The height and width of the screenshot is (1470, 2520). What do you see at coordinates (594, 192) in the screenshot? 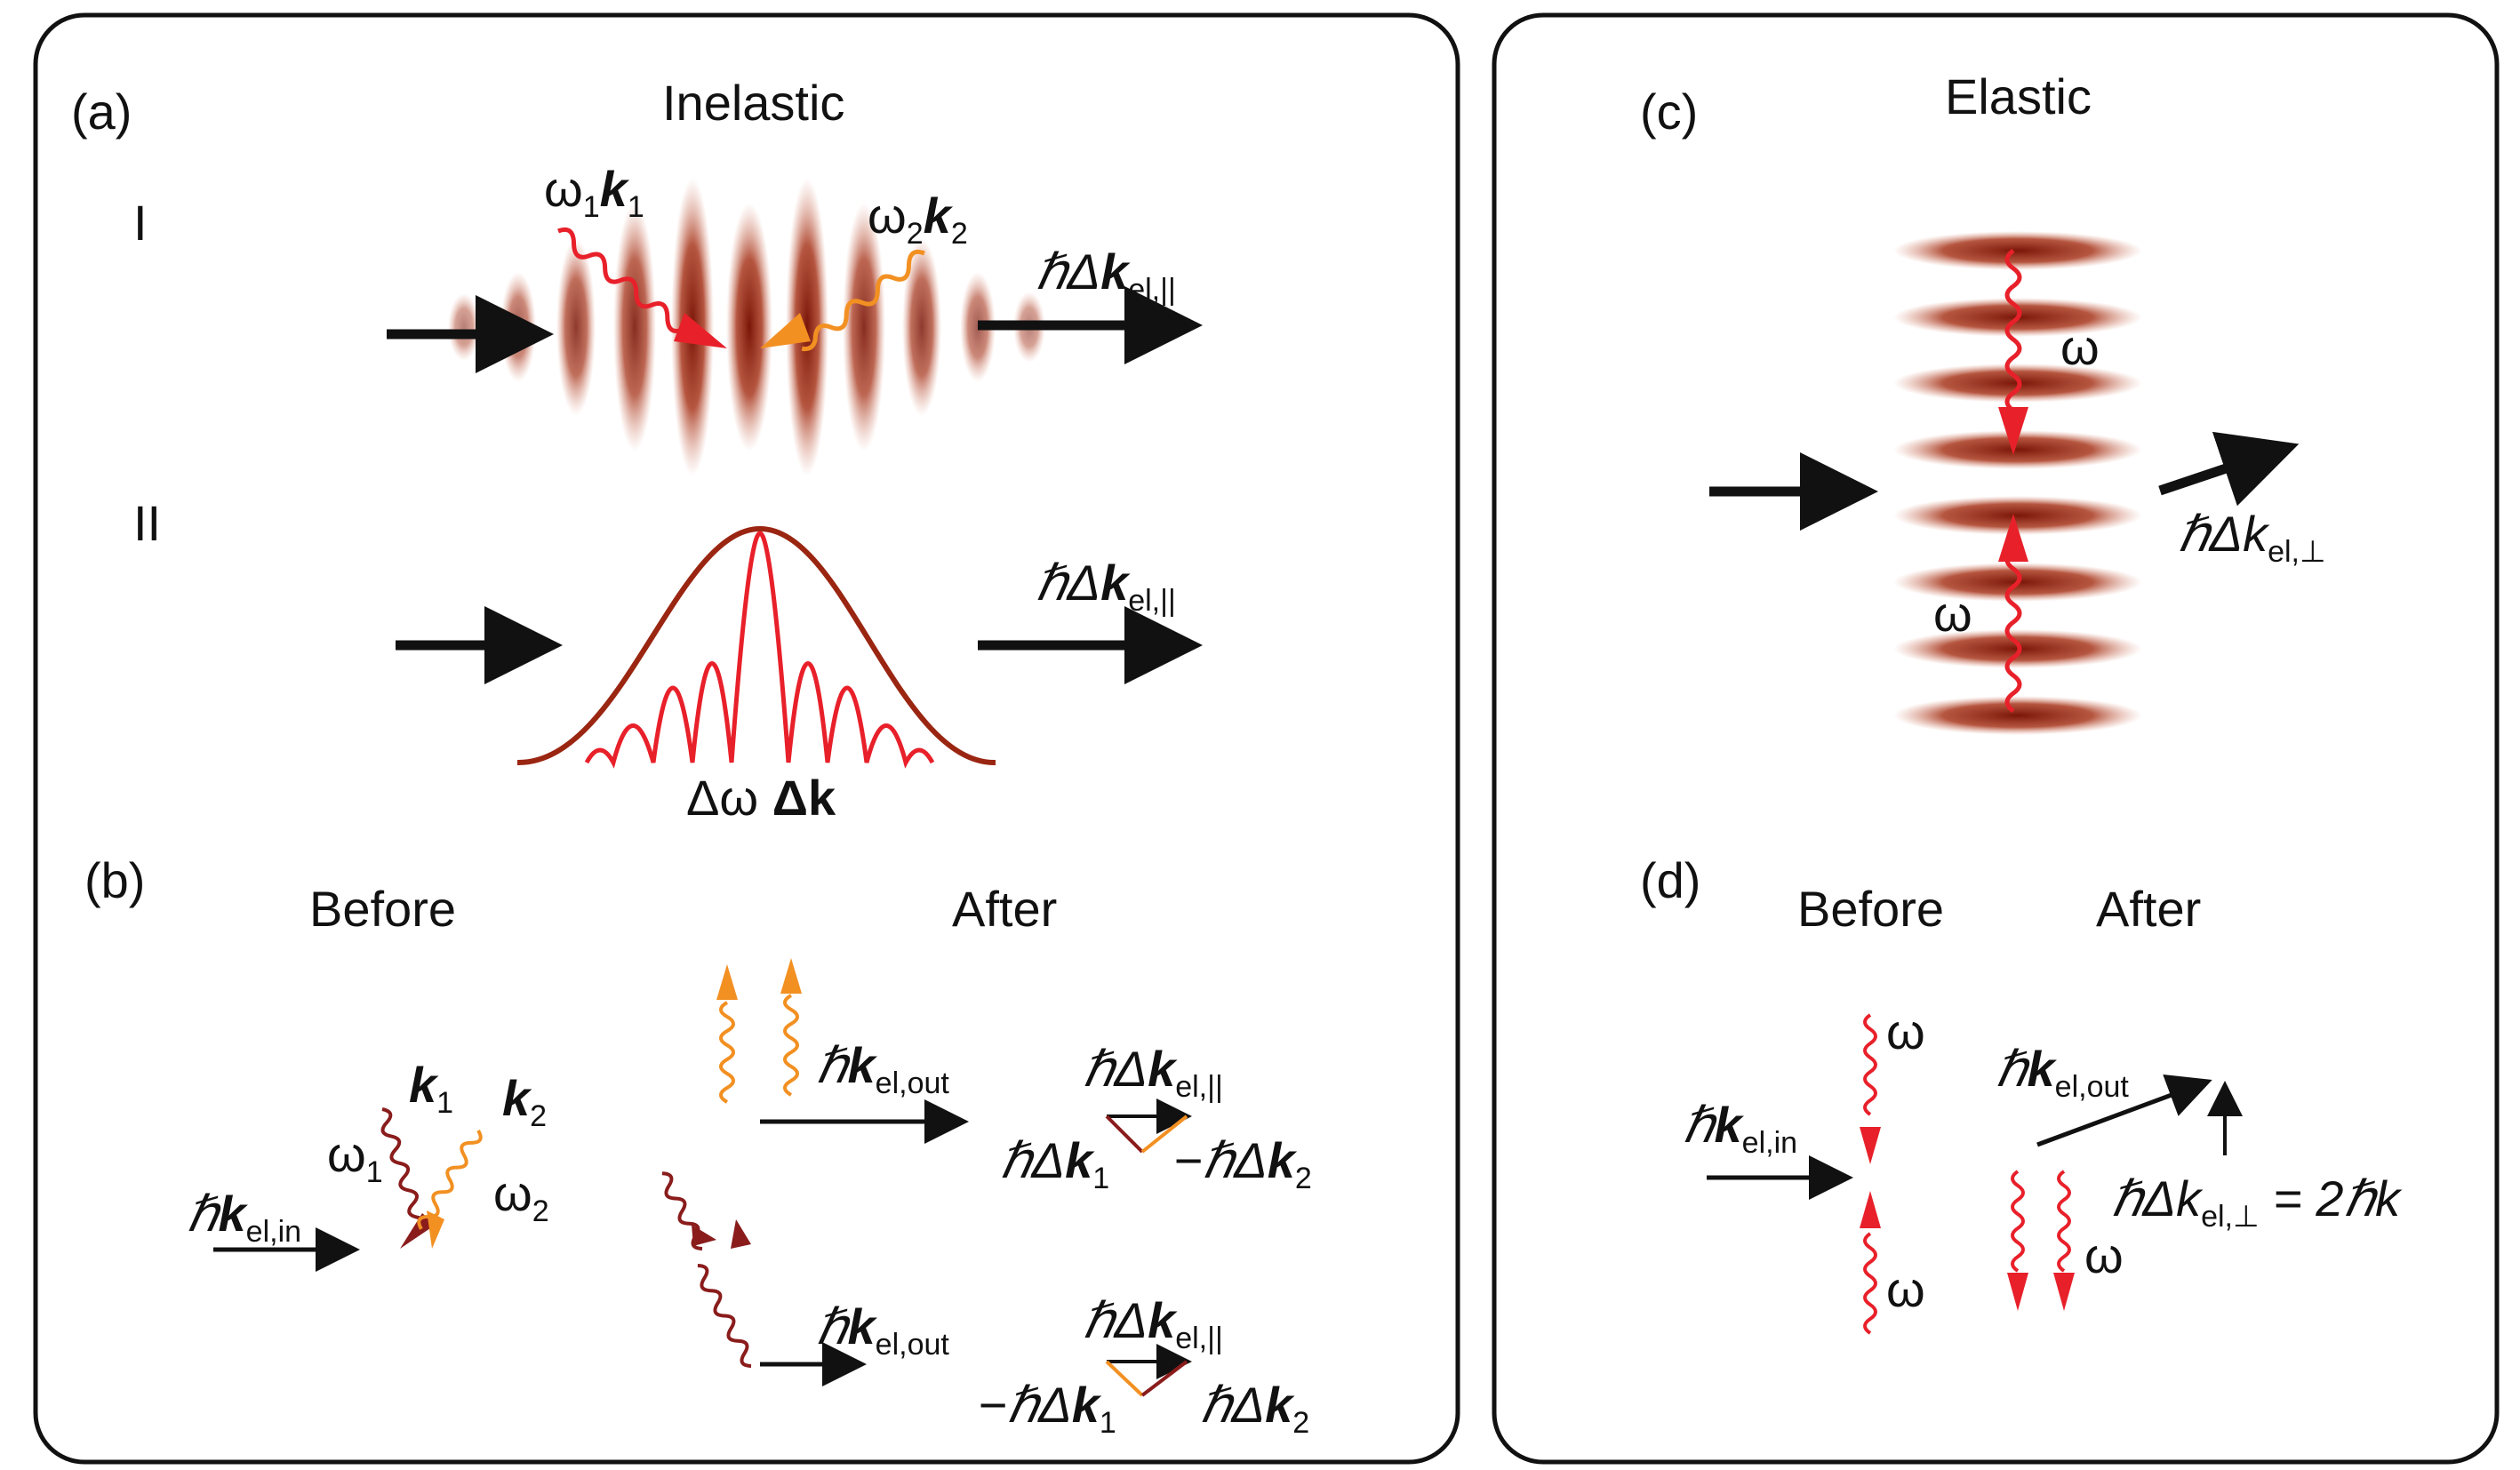
I see `photon-1-label: ω1k1` at bounding box center [594, 192].